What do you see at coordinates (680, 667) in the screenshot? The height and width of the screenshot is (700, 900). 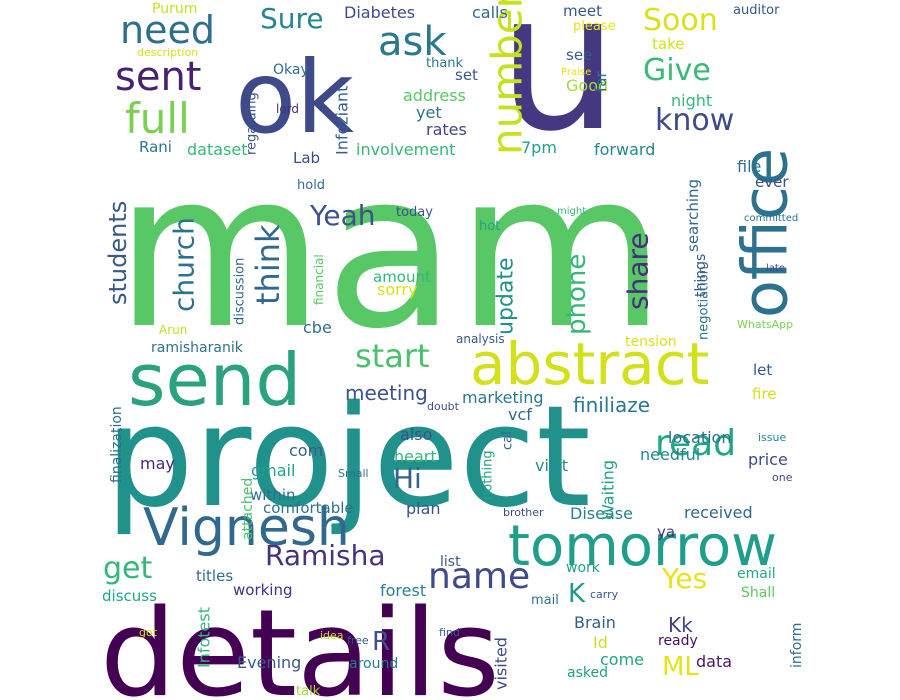 I see `cloud-word: ML` at bounding box center [680, 667].